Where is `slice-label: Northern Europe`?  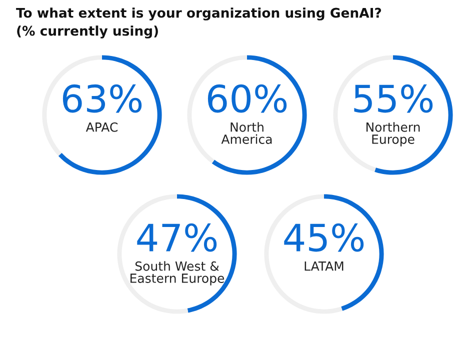
slice-label: Northern Europe is located at coordinates (393, 134).